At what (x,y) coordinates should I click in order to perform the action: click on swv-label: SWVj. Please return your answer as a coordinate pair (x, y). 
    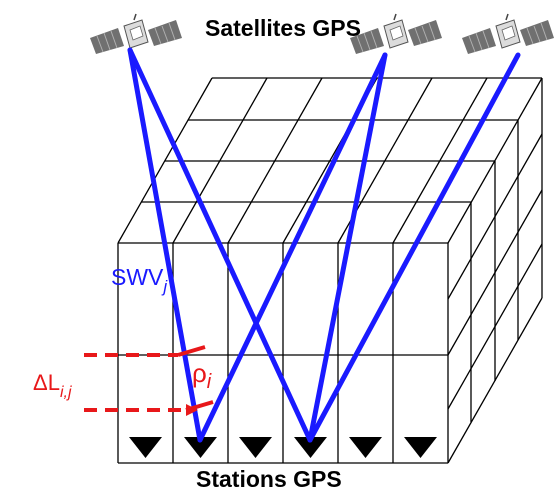
    Looking at the image, I should click on (139, 280).